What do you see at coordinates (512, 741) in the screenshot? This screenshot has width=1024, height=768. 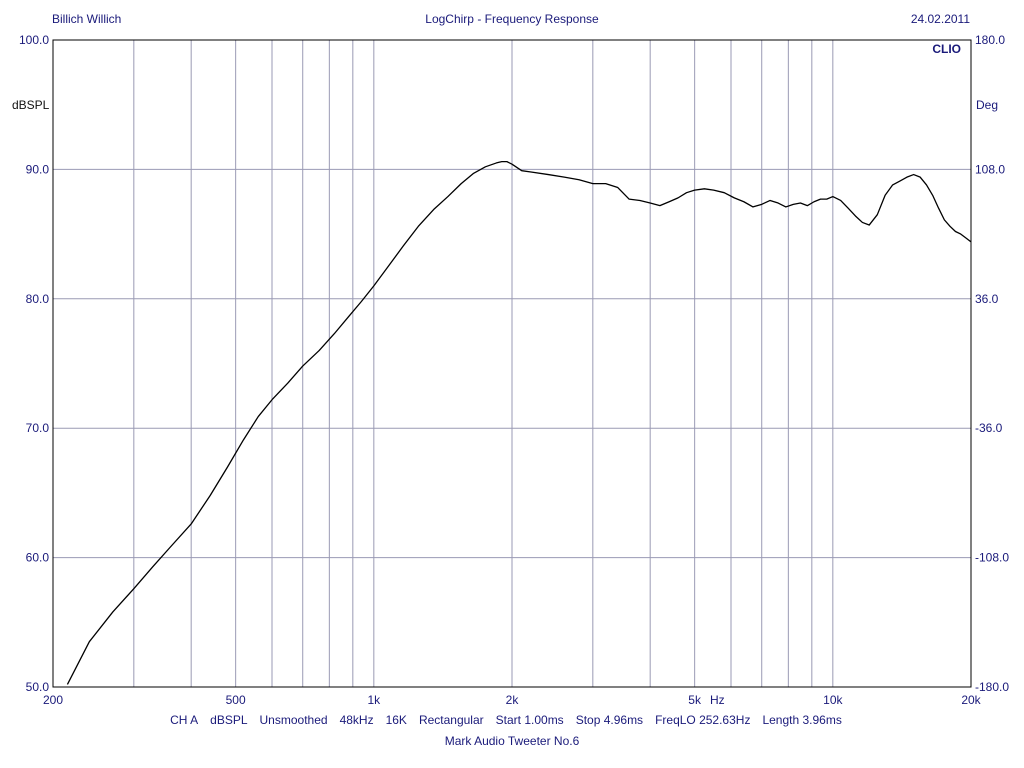 I see `device-description: Mark Audio Tweeter No.6` at bounding box center [512, 741].